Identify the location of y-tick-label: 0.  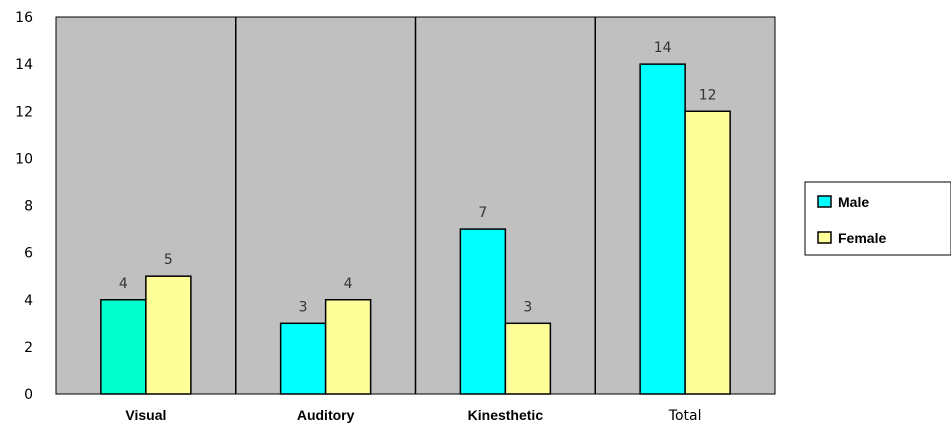
(28, 395).